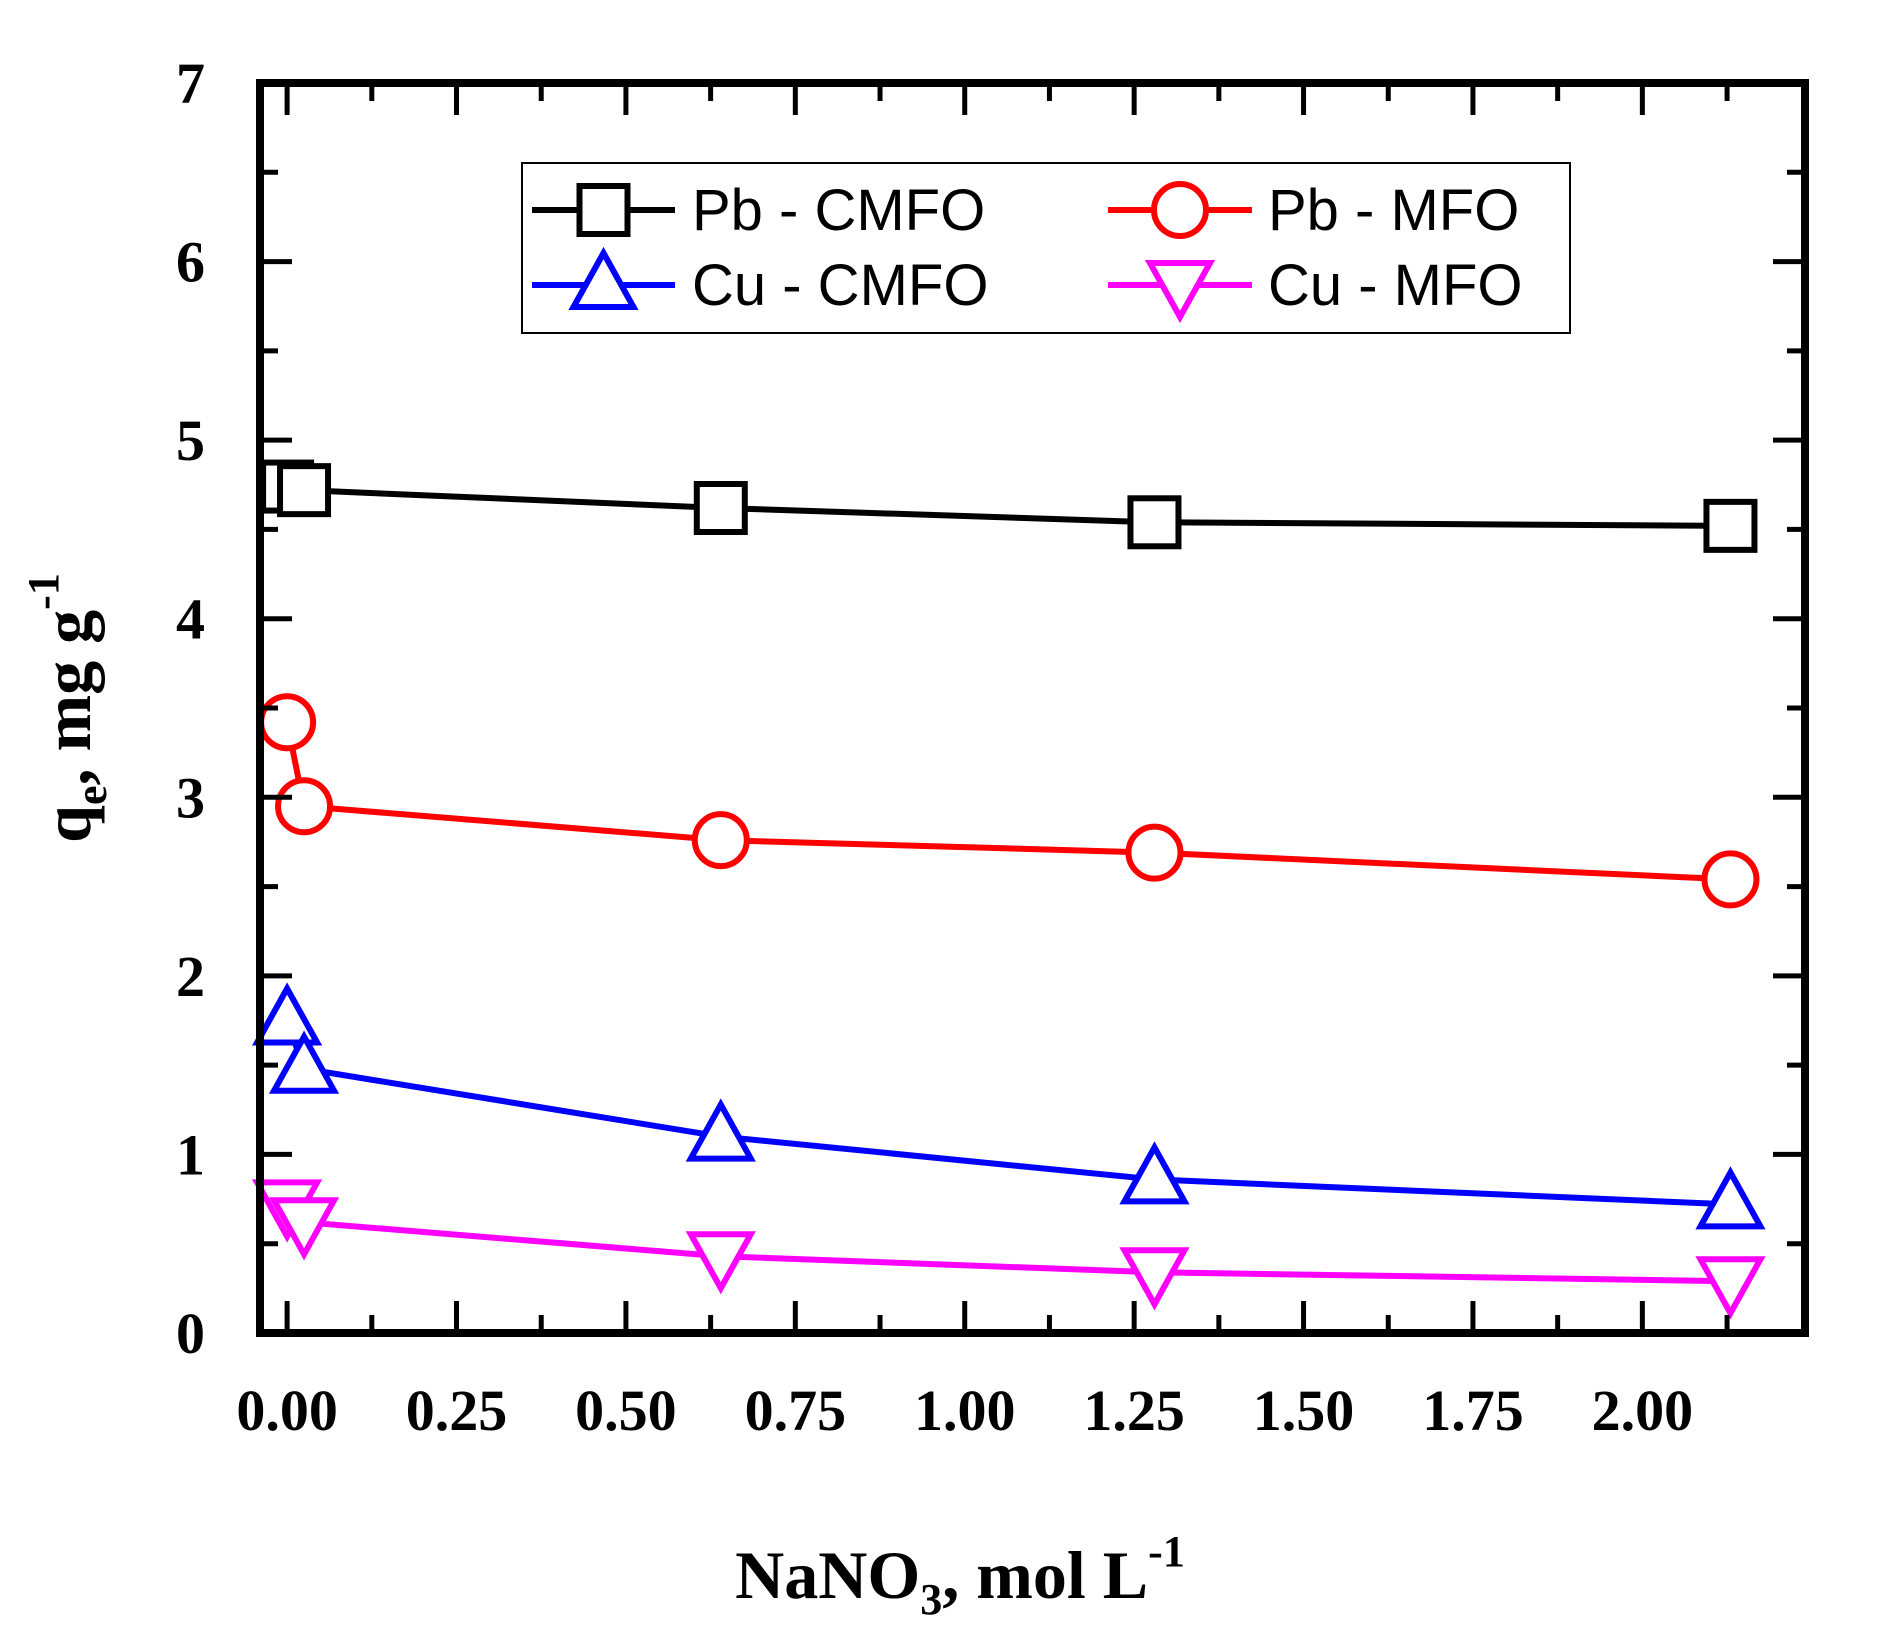  I want to click on x-tick-label: 0.50, so click(626, 1410).